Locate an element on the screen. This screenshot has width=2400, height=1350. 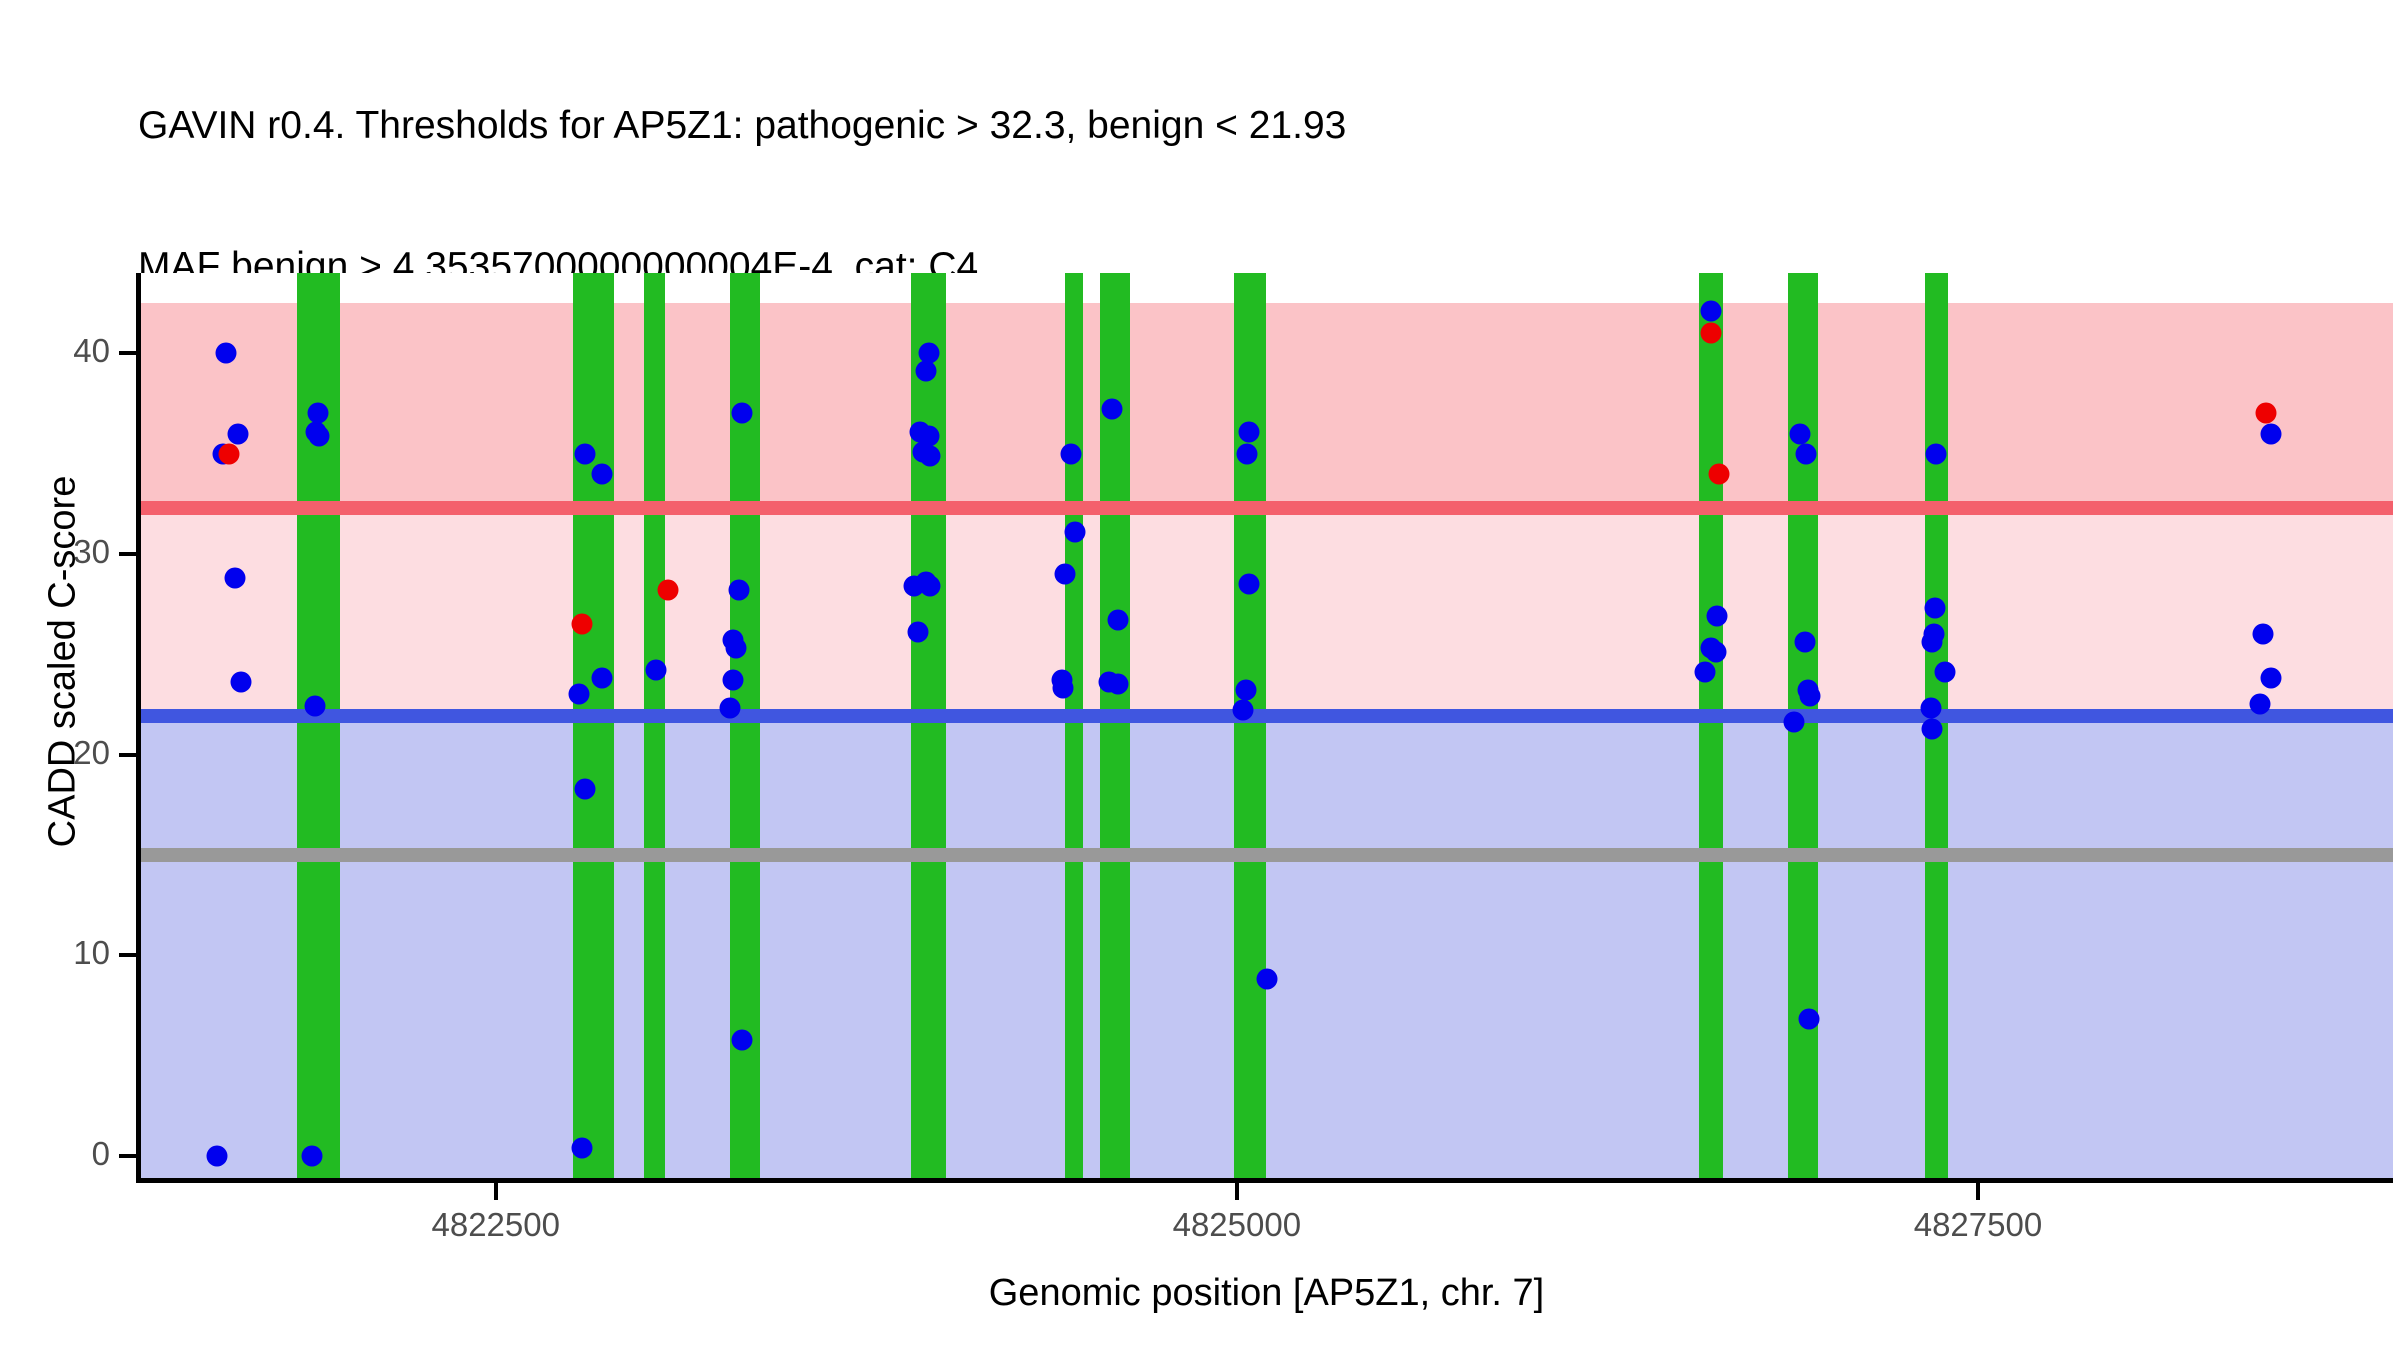
pathogenic-band is located at coordinates (1266, 405).